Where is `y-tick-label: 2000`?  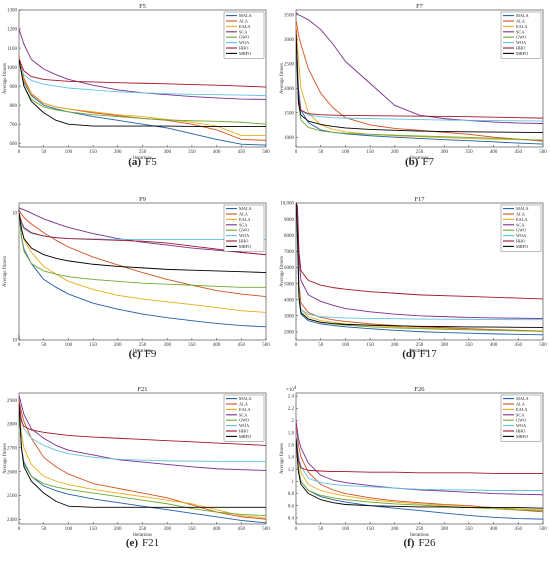 y-tick-label: 2000 is located at coordinates (289, 89).